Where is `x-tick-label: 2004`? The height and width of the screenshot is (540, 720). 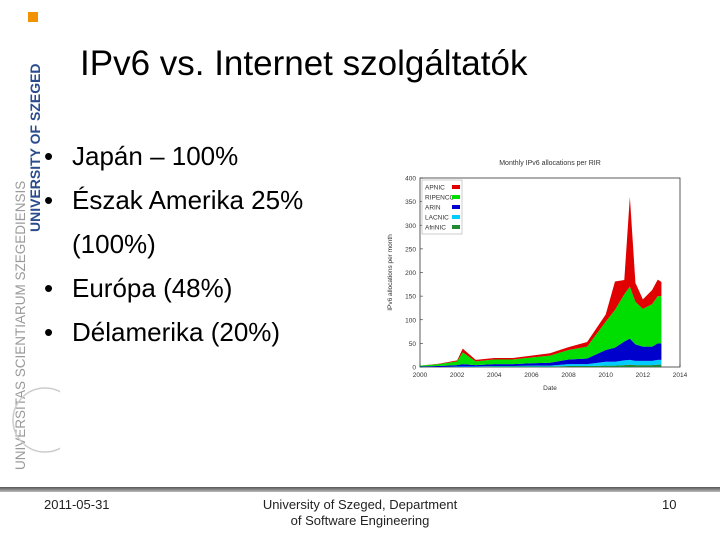 x-tick-label: 2004 is located at coordinates (494, 375).